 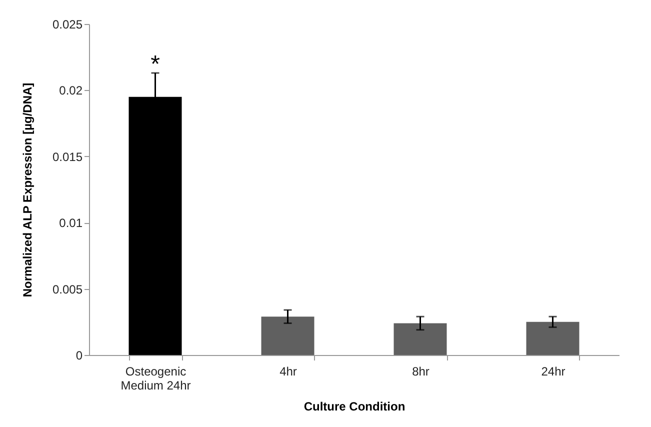 I want to click on x-tick-label: Osteogenic Medium 24hr, so click(x=155, y=378).